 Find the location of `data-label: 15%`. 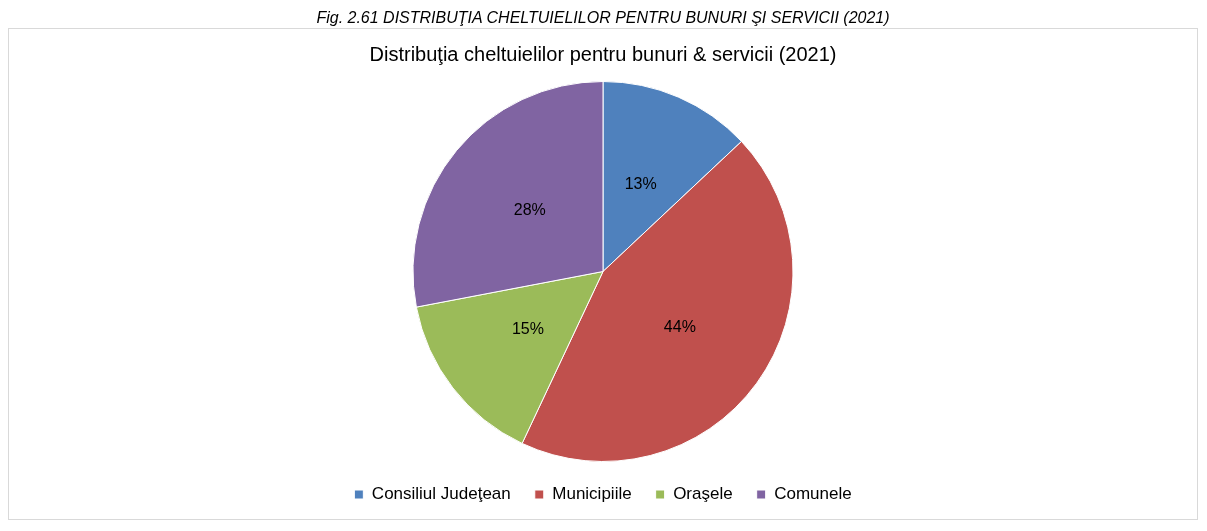

data-label: 15% is located at coordinates (527, 329).